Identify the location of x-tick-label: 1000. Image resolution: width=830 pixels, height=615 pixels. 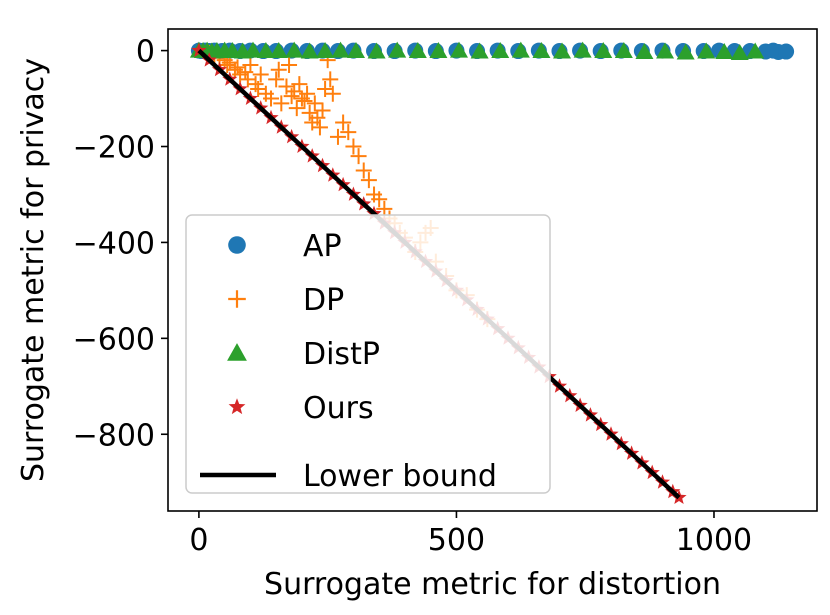
(714, 540).